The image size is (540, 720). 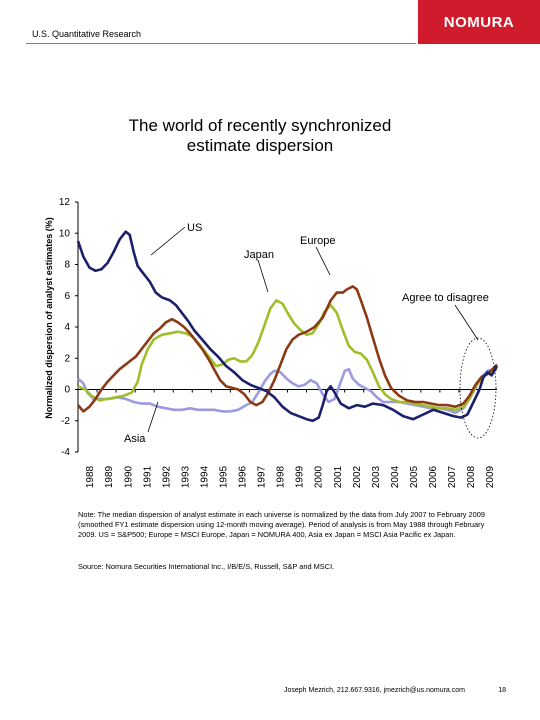 I want to click on series-label-us: US, so click(x=194, y=228).